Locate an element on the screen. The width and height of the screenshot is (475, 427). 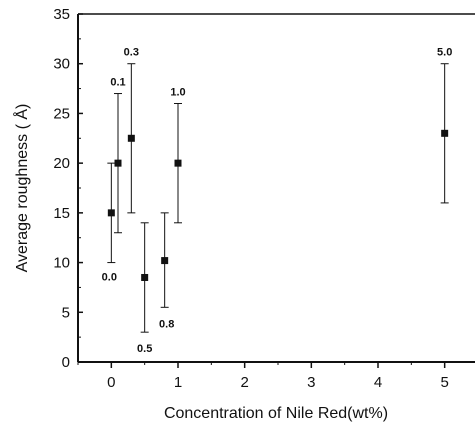
x-tick-label: 4 is located at coordinates (378, 382).